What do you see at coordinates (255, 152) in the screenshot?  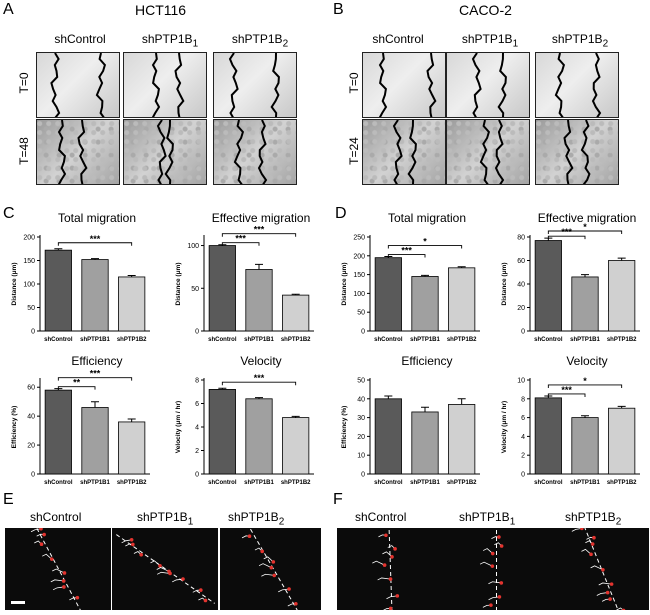 I see `micrograph-a-r1-c2` at bounding box center [255, 152].